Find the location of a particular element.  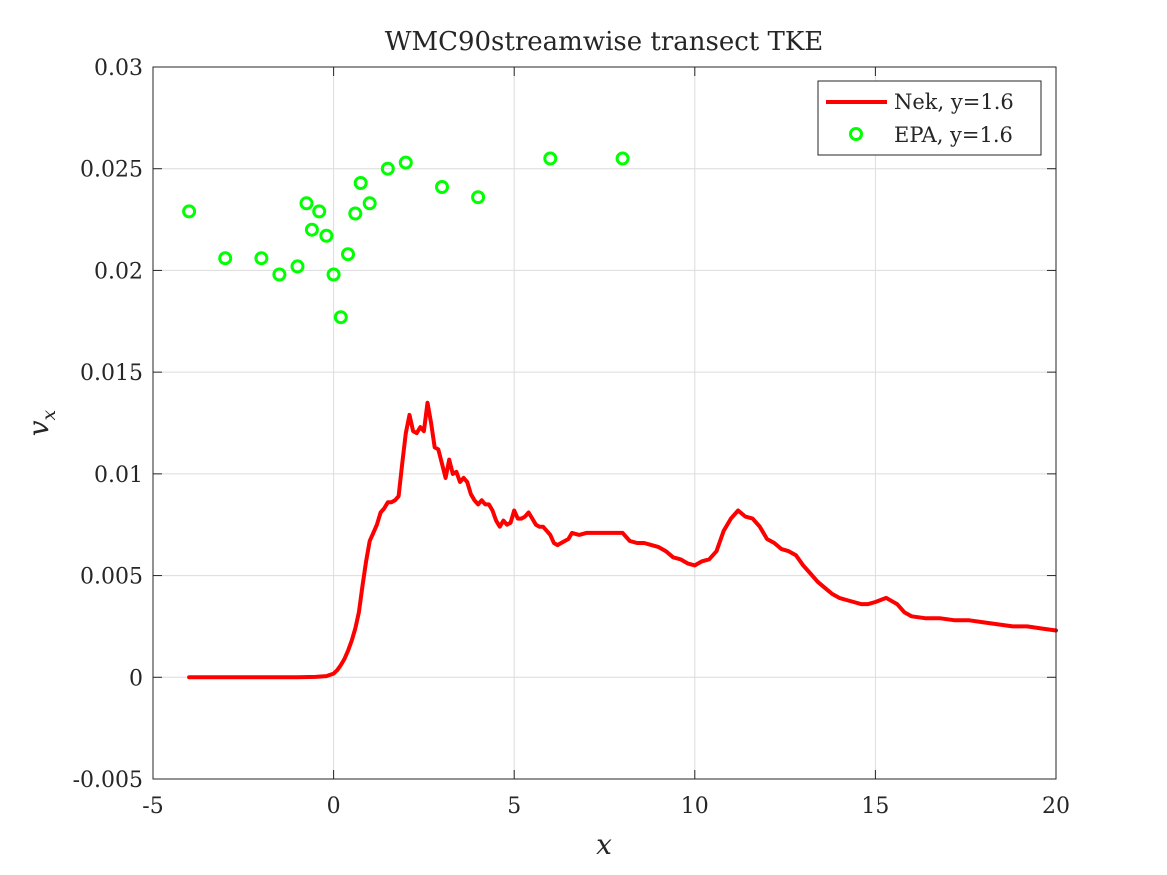

x-tick-label: 5 is located at coordinates (514, 806).